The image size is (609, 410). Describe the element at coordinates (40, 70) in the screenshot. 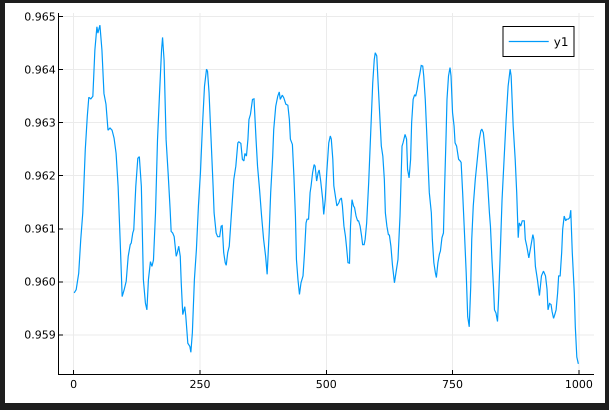

I see `y-tick-label: 0.964` at that location.